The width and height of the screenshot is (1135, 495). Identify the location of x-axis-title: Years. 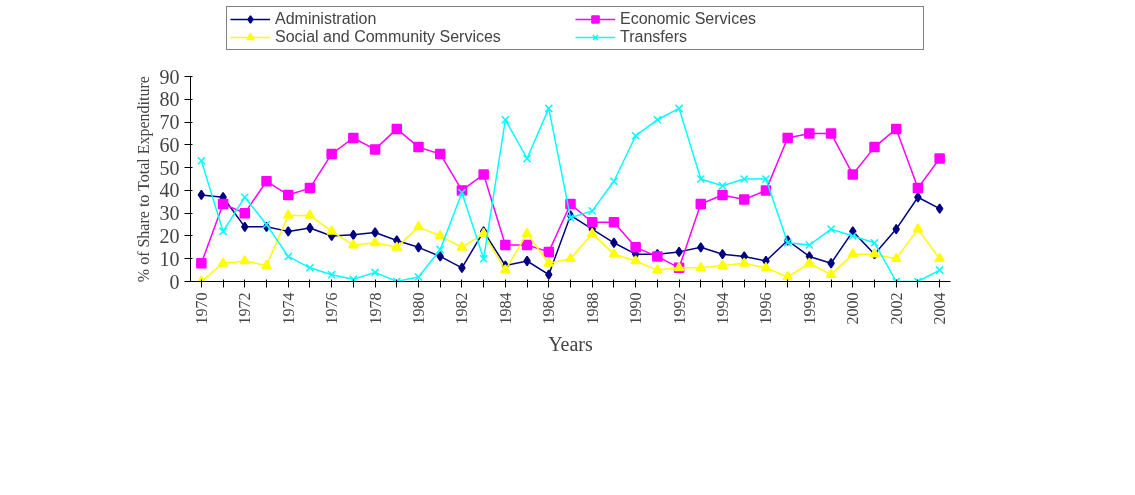
(571, 343).